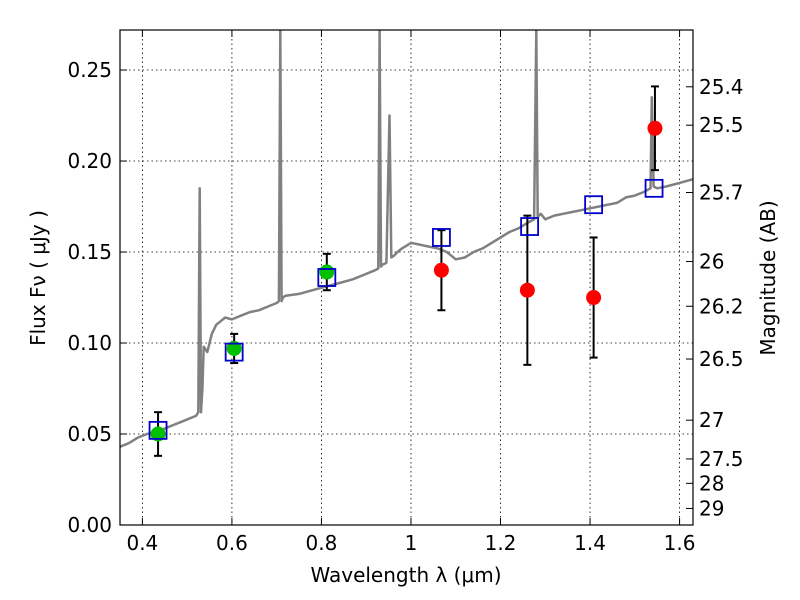  I want to click on x-tick-label: 1, so click(411, 543).